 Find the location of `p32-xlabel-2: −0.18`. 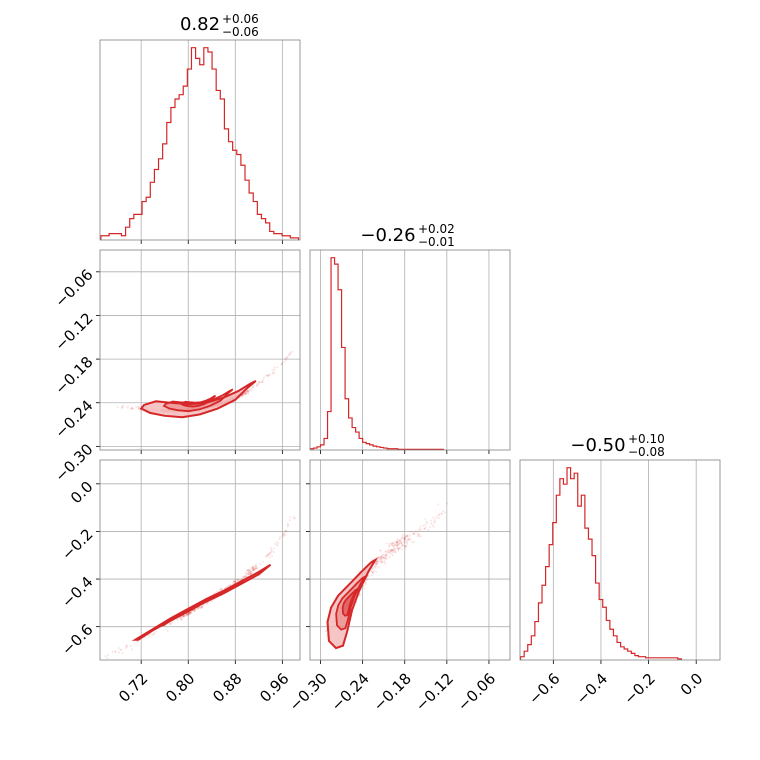

p32-xlabel-2: −0.18 is located at coordinates (392, 692).